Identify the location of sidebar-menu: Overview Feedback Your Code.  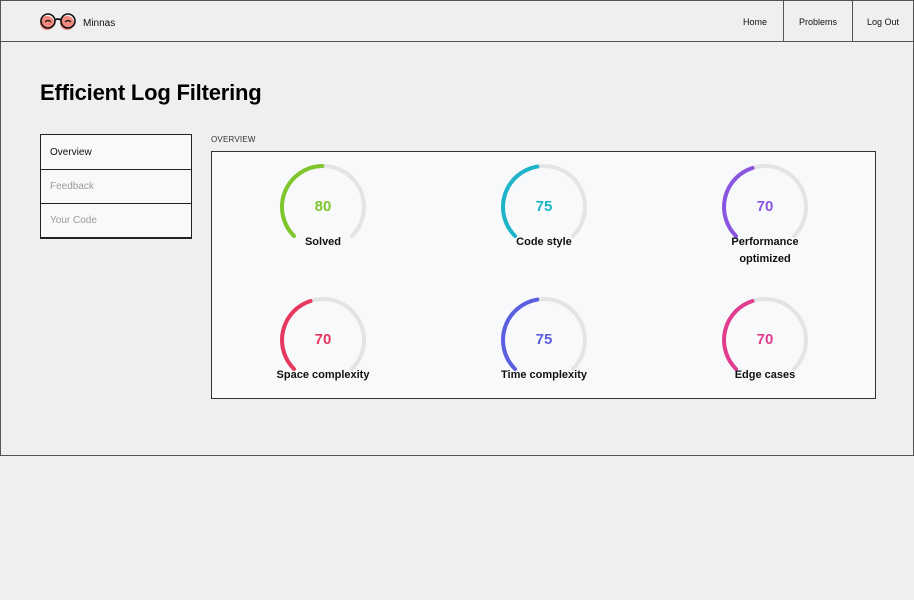
(116, 186).